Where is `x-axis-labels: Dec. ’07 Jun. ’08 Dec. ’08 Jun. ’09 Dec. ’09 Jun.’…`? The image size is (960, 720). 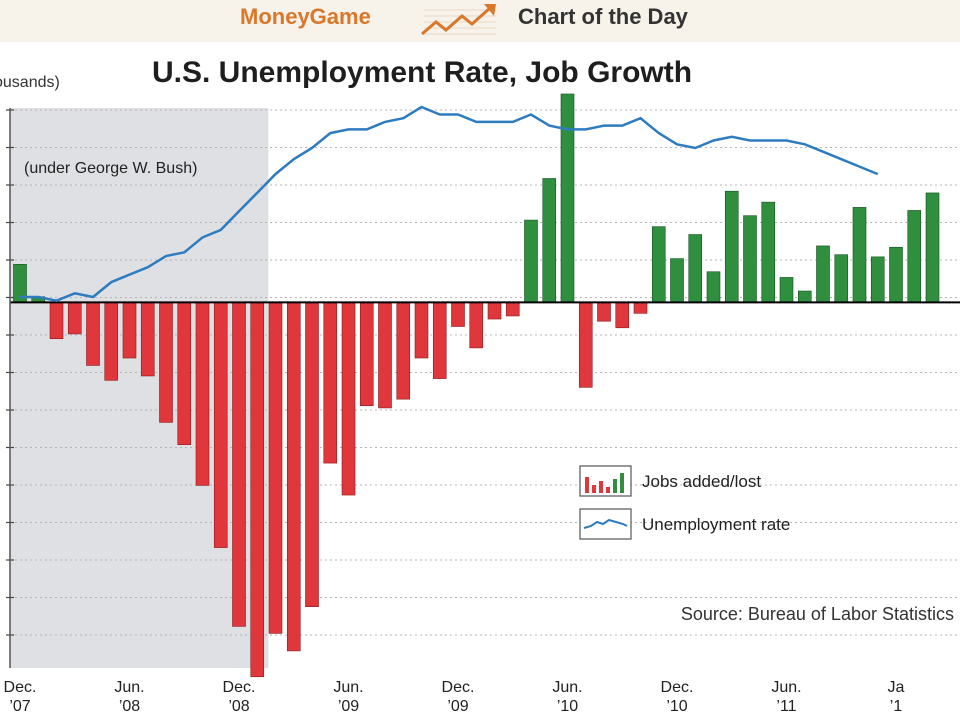 x-axis-labels: Dec. ’07 Jun. ’08 Dec. ’08 Jun. ’09 Dec. ’09 Jun.’… is located at coordinates (480, 699).